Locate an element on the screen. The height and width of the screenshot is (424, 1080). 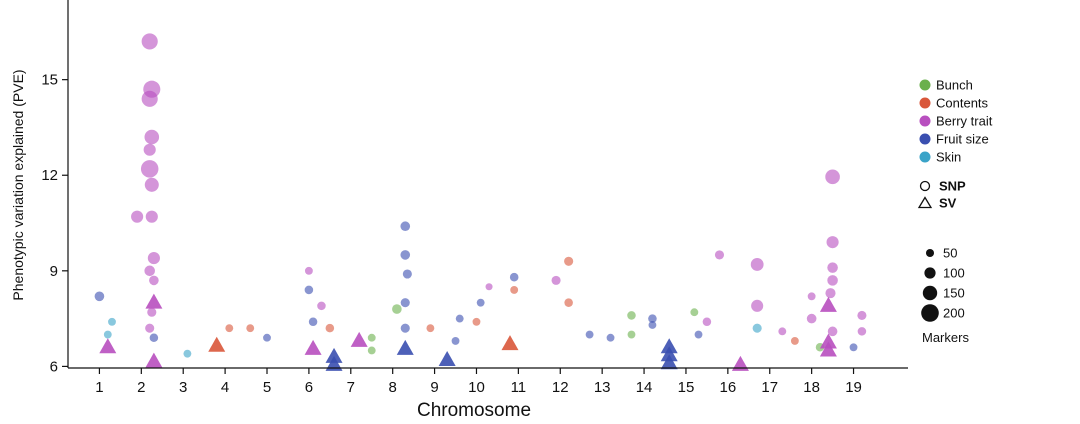
legend-marker-label: SNP is located at coordinates (952, 186).